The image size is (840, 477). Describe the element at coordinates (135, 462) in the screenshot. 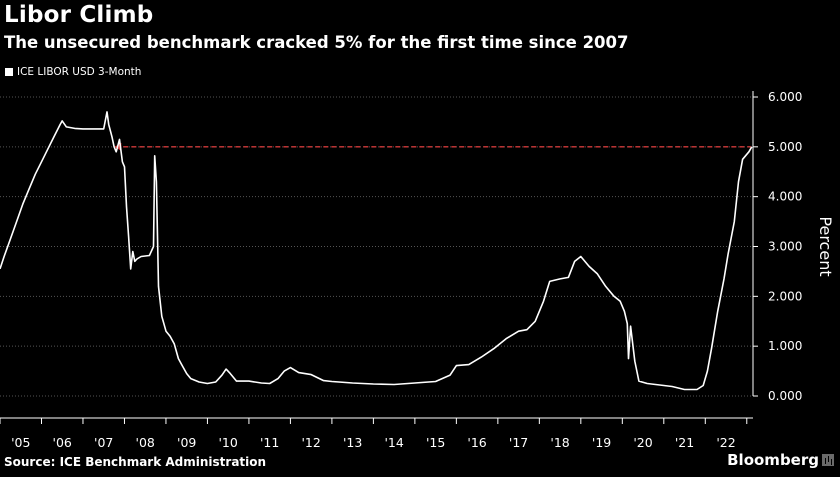

I see `source-note: Source: ICE Benchmark Administration` at that location.